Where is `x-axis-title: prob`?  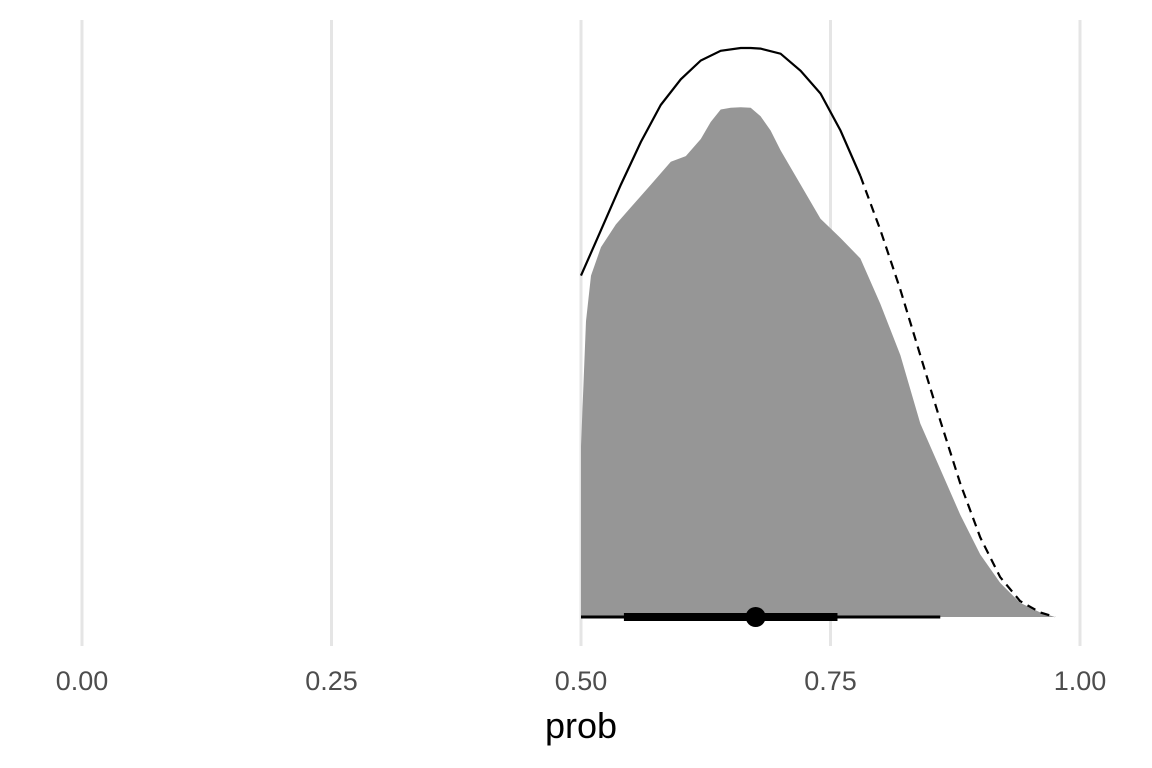 x-axis-title: prob is located at coordinates (581, 725).